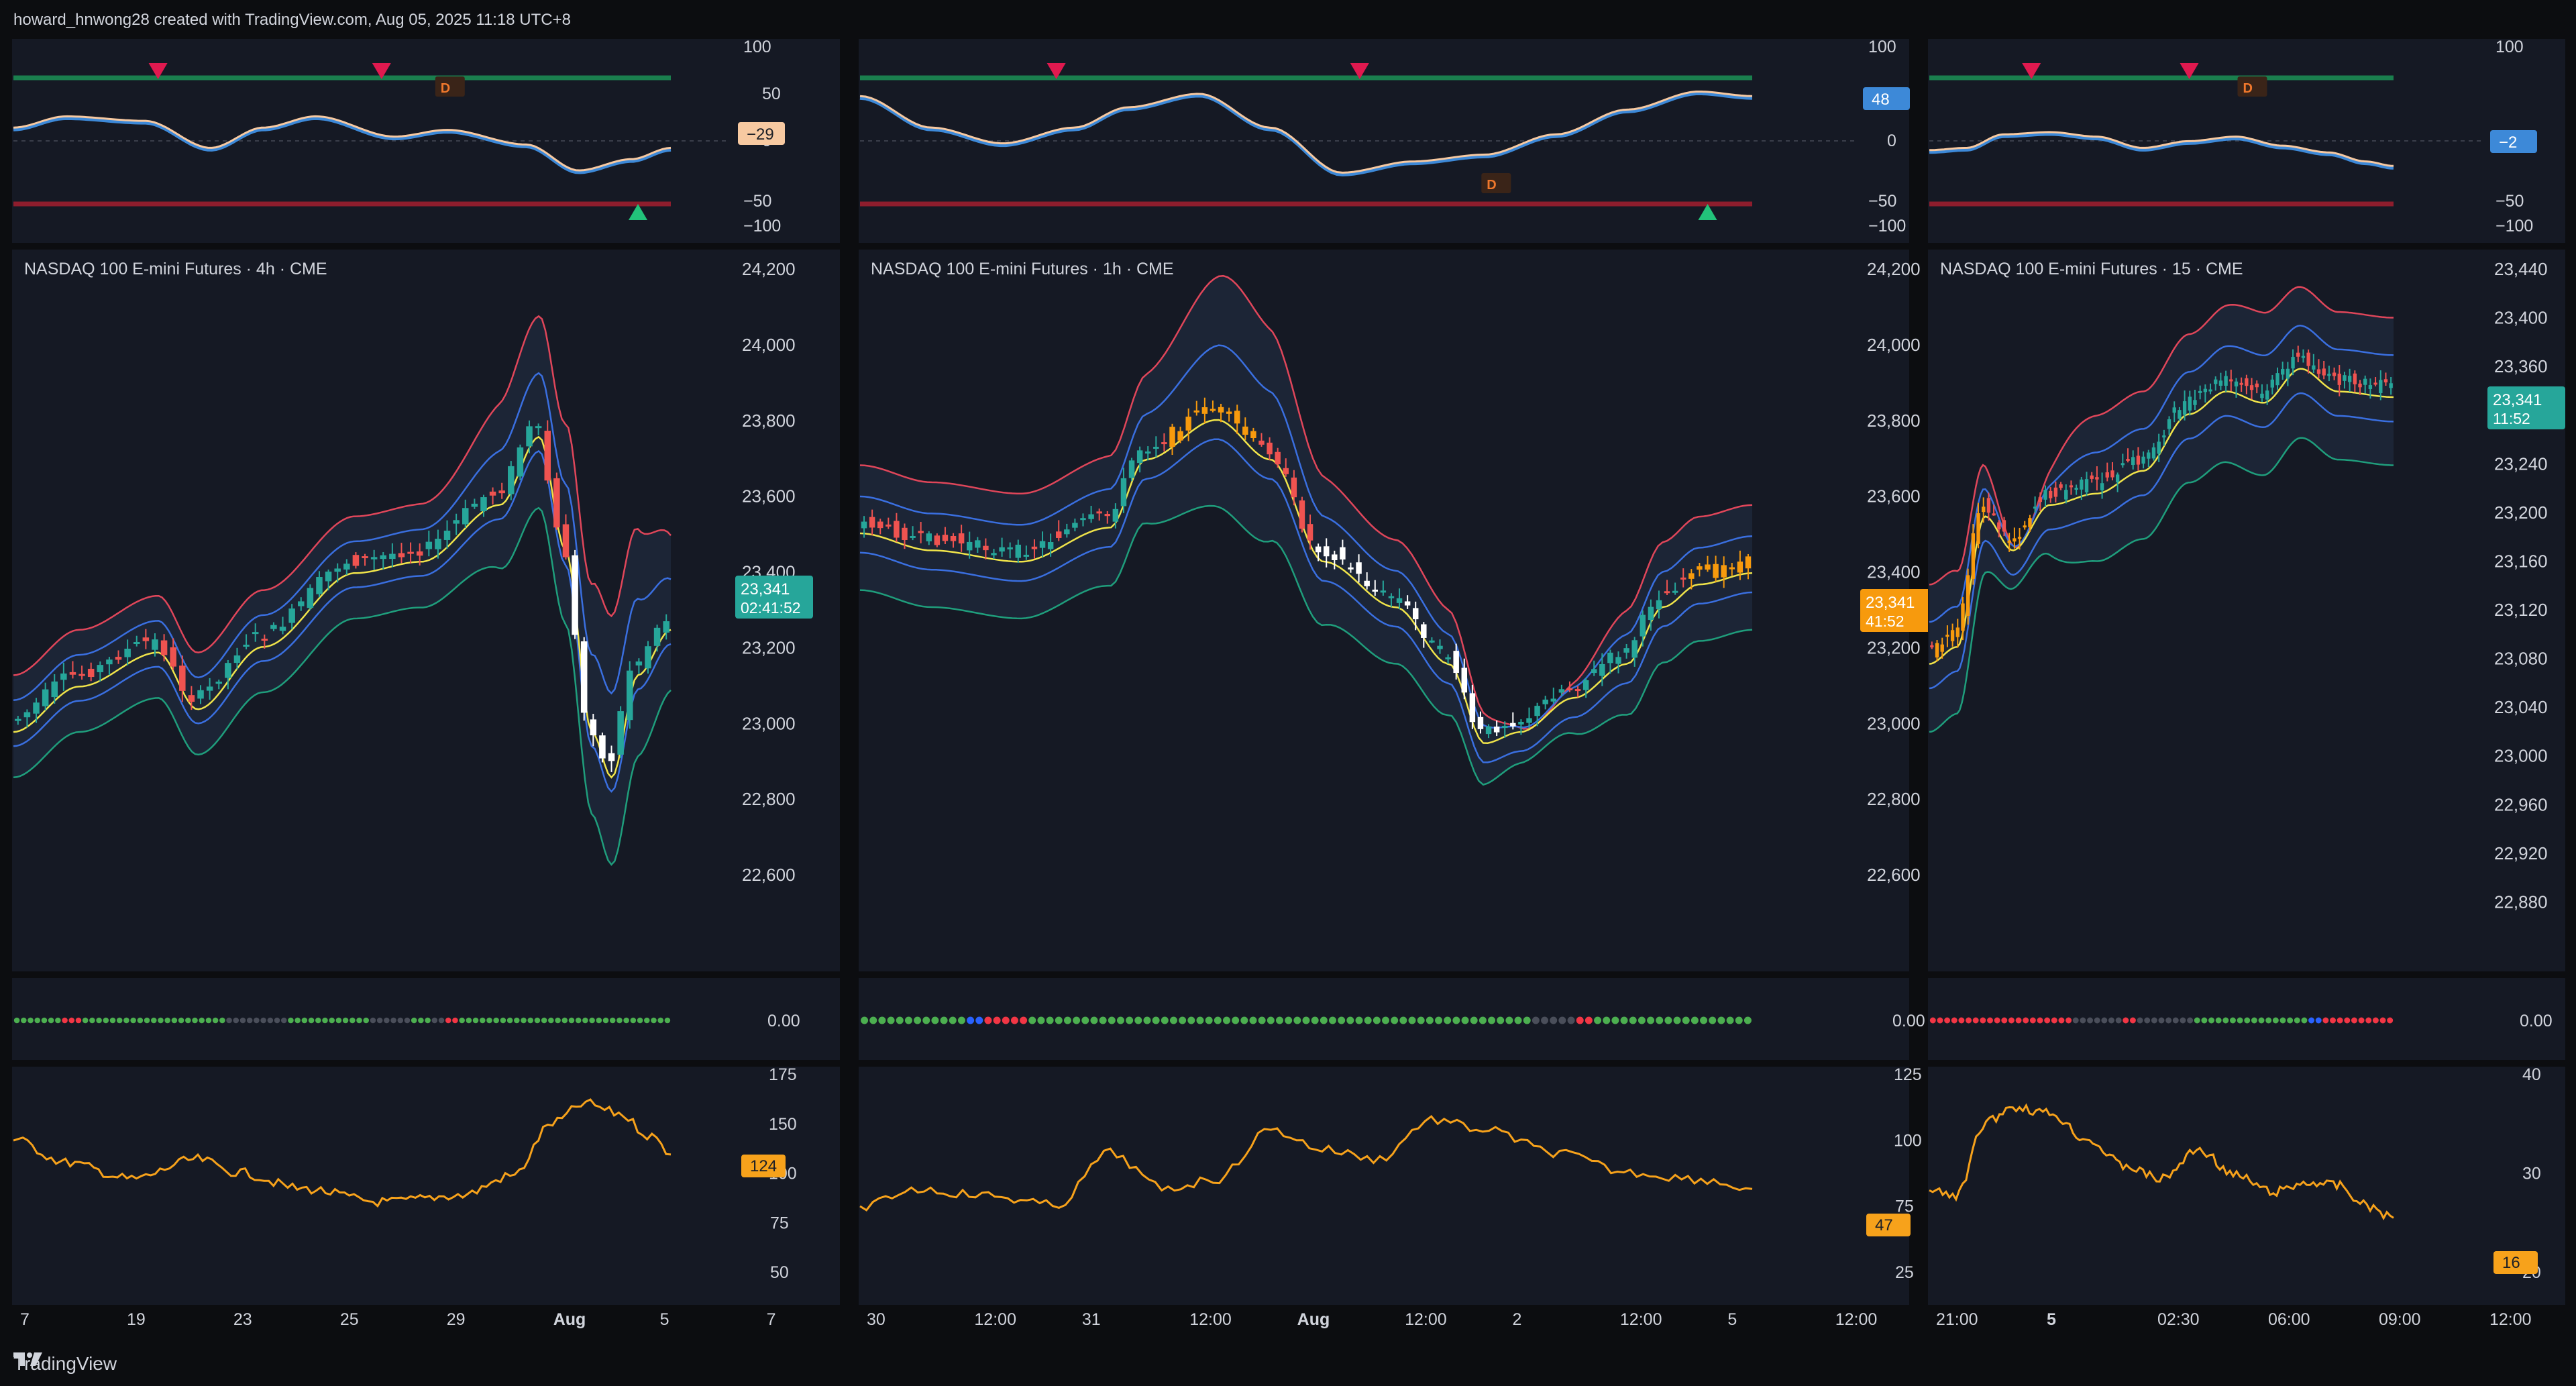 Image resolution: width=2576 pixels, height=1386 pixels. What do you see at coordinates (25, 1319) in the screenshot?
I see `time-axis-label: 7` at bounding box center [25, 1319].